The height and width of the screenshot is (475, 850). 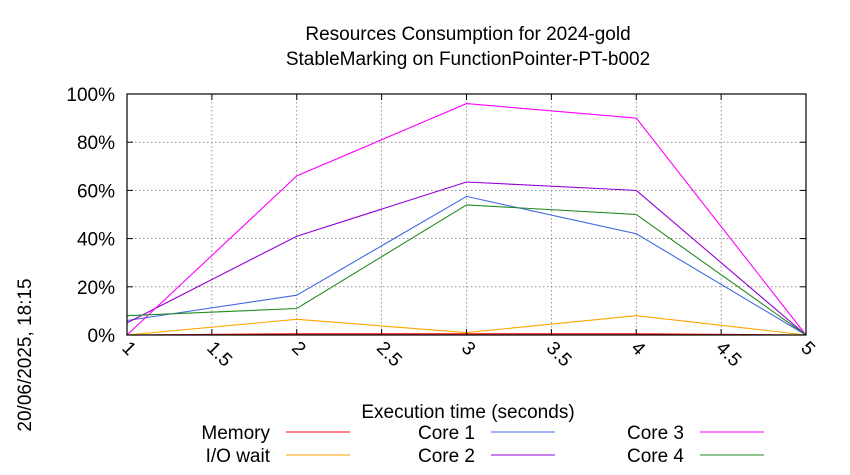 What do you see at coordinates (238, 456) in the screenshot?
I see `legend-label-i-o-wait: I/O wait` at bounding box center [238, 456].